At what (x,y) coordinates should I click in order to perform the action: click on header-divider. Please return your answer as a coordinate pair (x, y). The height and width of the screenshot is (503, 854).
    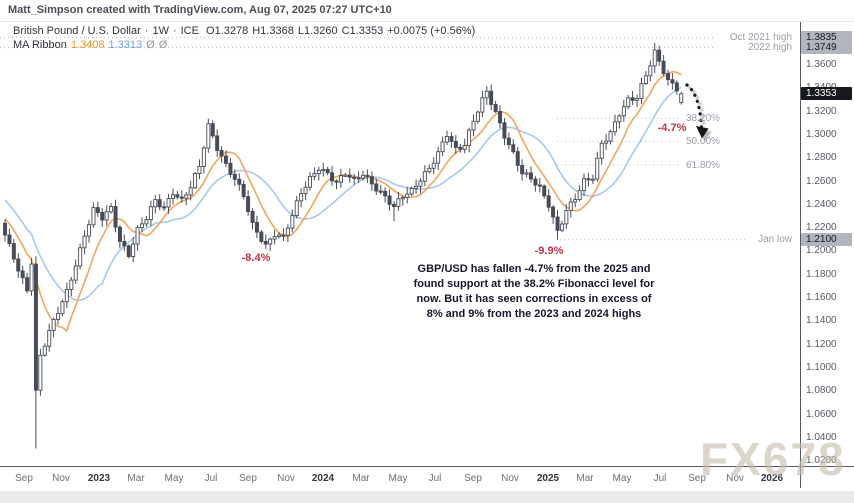
    Looking at the image, I should click on (427, 21).